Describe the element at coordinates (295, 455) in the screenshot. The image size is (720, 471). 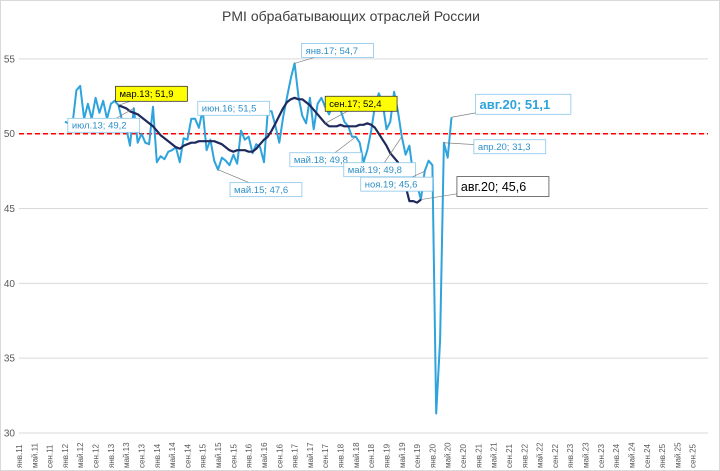
I see `x-tick-label: янв.17` at that location.